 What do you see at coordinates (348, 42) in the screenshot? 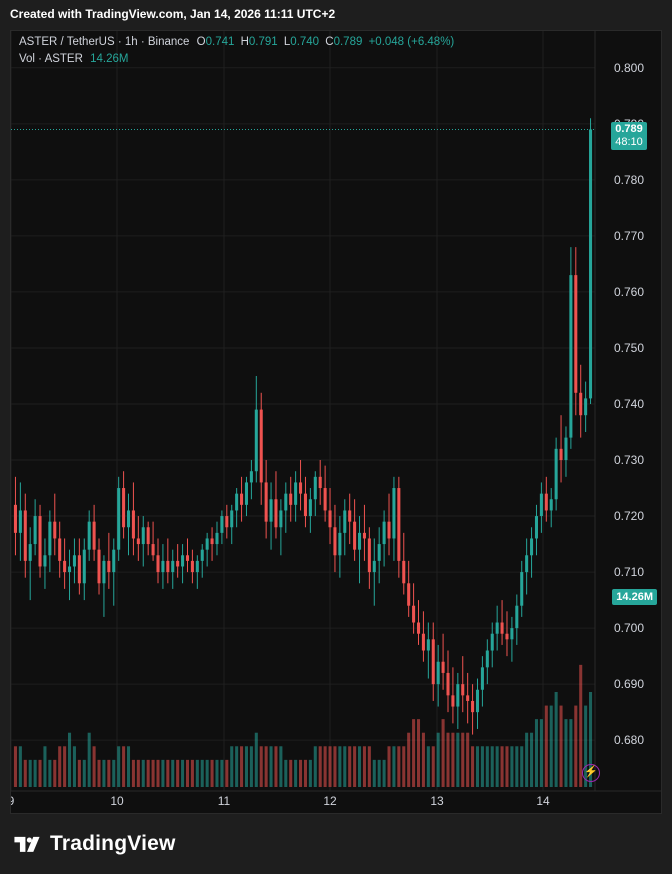
I see `close-value: 0.789` at bounding box center [348, 42].